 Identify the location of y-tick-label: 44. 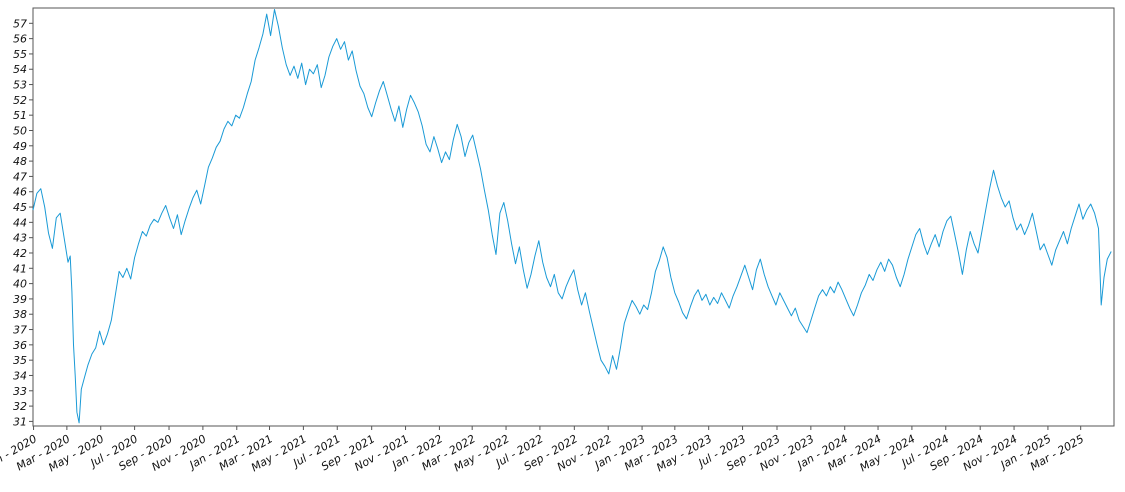
(20, 222).